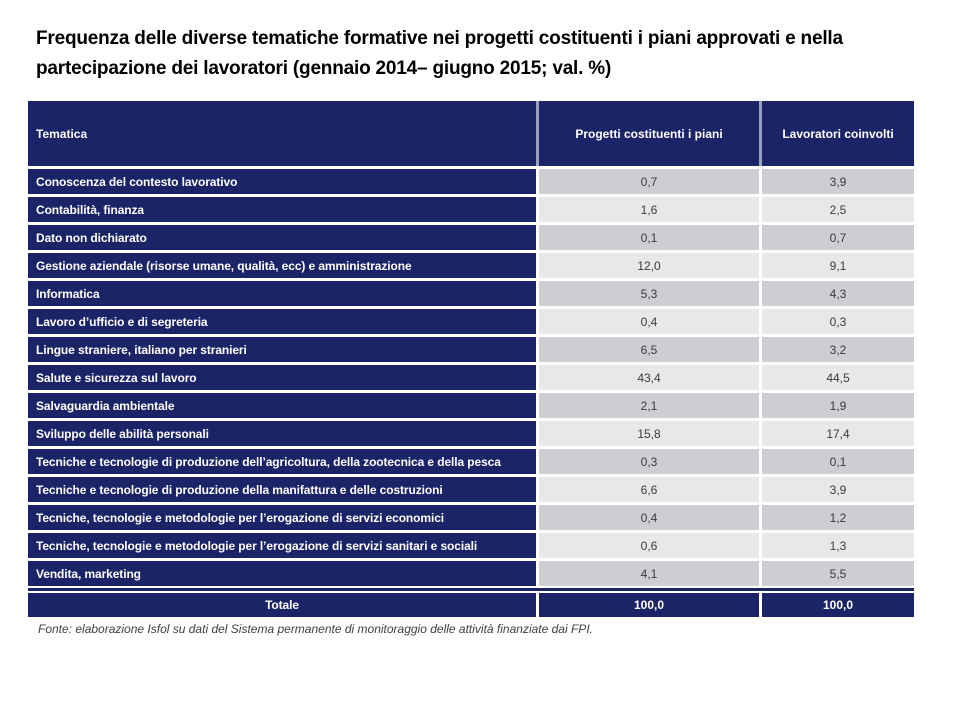 This screenshot has width=960, height=720. What do you see at coordinates (649, 405) in the screenshot?
I see `row-progetti-cell: 2,1` at bounding box center [649, 405].